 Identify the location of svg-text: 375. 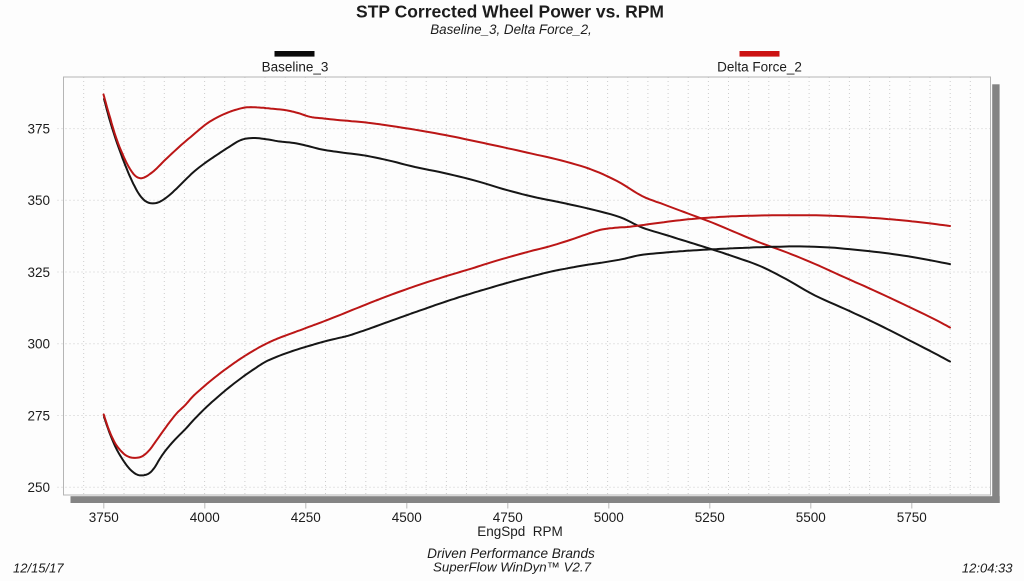
(38, 128).